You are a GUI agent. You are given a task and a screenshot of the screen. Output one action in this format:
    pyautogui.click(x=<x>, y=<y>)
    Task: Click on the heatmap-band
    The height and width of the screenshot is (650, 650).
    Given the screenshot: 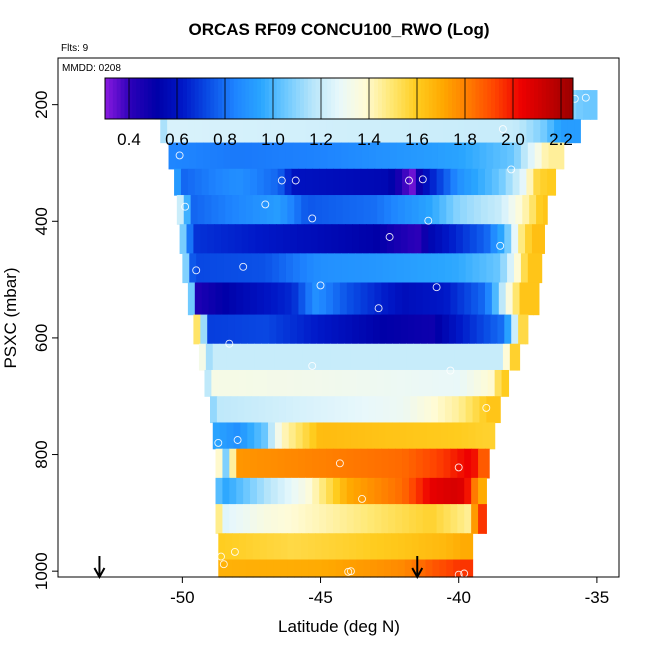 What is the action you would take?
    pyautogui.click(x=363, y=299)
    